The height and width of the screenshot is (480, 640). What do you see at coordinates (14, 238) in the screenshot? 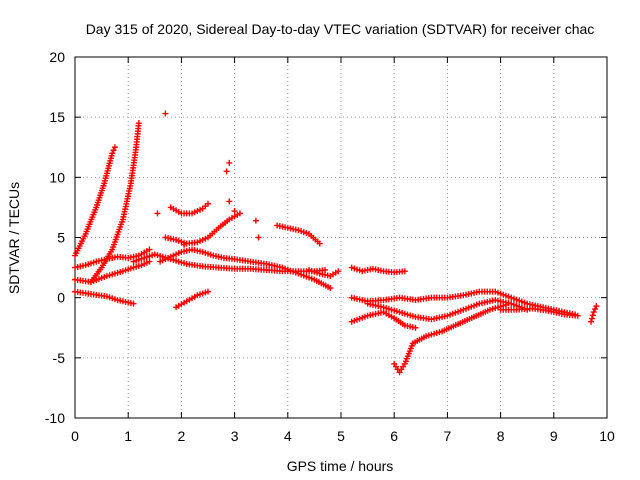
I see `y-axis-label: SDTVAR / TECUs` at bounding box center [14, 238].